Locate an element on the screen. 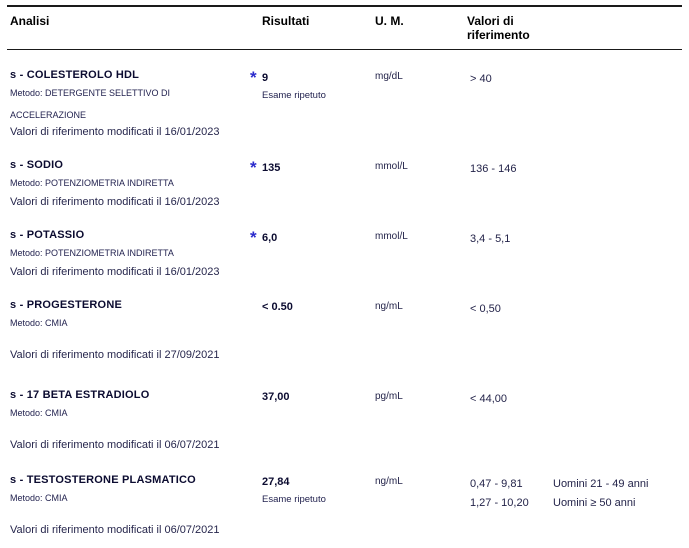  reference-note-cell: Uomini 21 - 49 anni Uomini ≥ 50 anni is located at coordinates (617, 511).